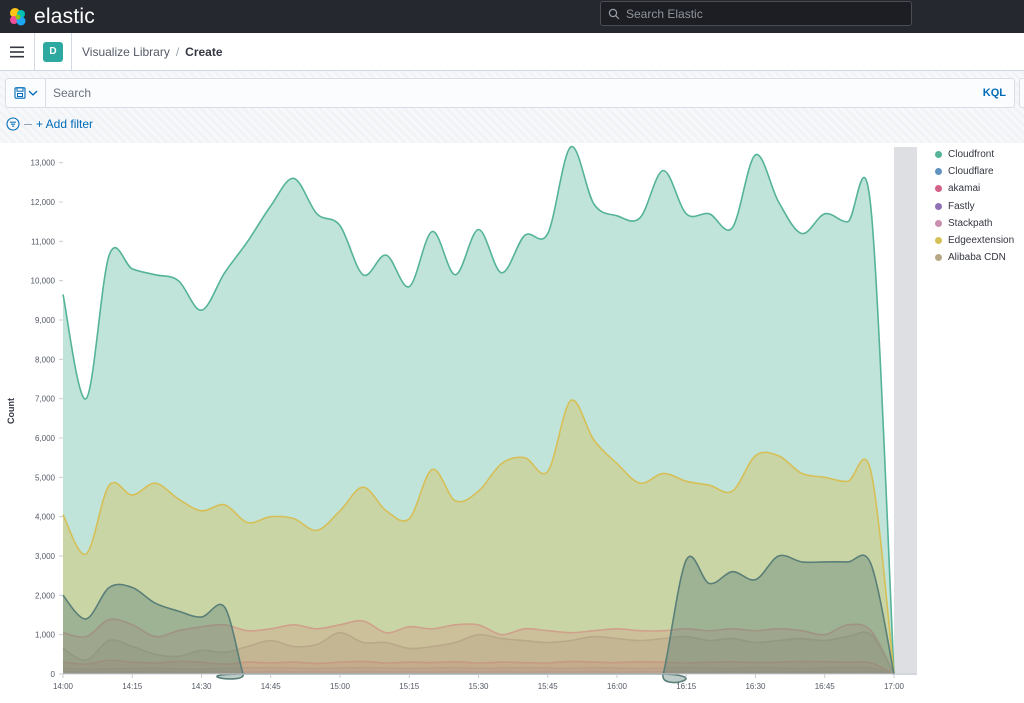 The width and height of the screenshot is (1024, 703). What do you see at coordinates (45, 477) in the screenshot?
I see `y-tick-label: 5,000` at bounding box center [45, 477].